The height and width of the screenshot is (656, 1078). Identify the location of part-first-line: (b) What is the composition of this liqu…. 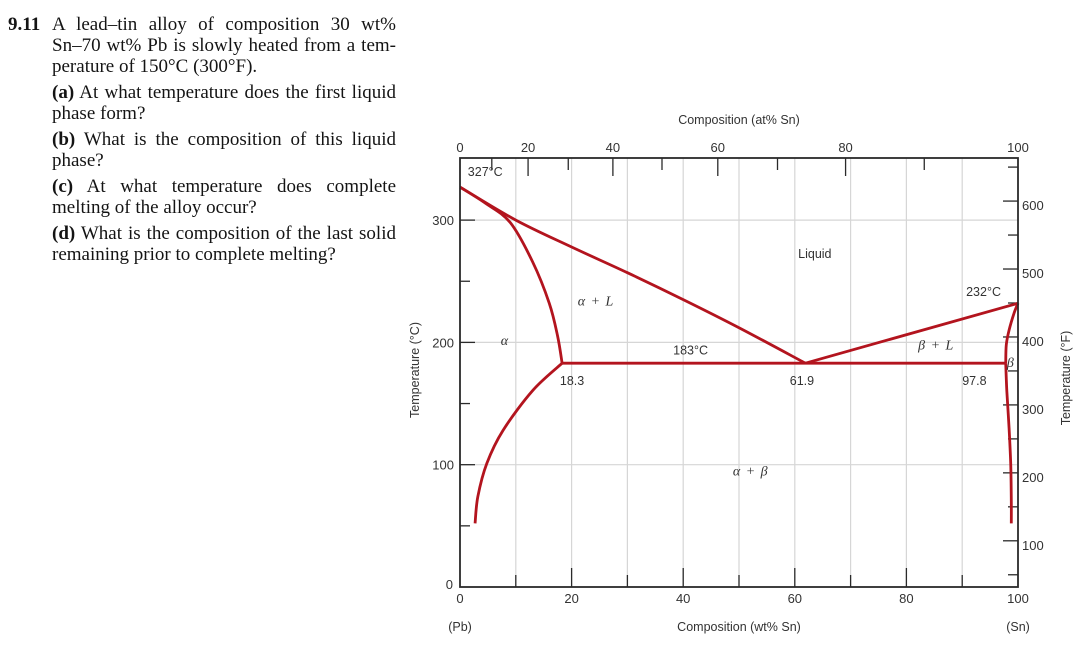
(224, 139).